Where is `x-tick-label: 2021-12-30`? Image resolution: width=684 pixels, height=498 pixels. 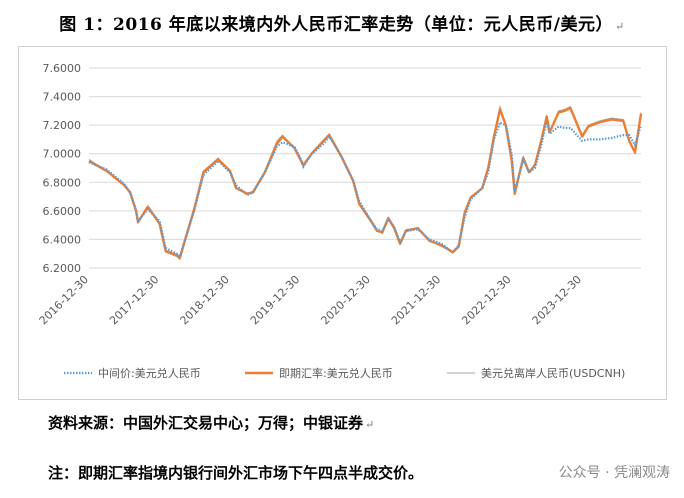
x-tick-label: 2021-12-30 is located at coordinates (416, 300).